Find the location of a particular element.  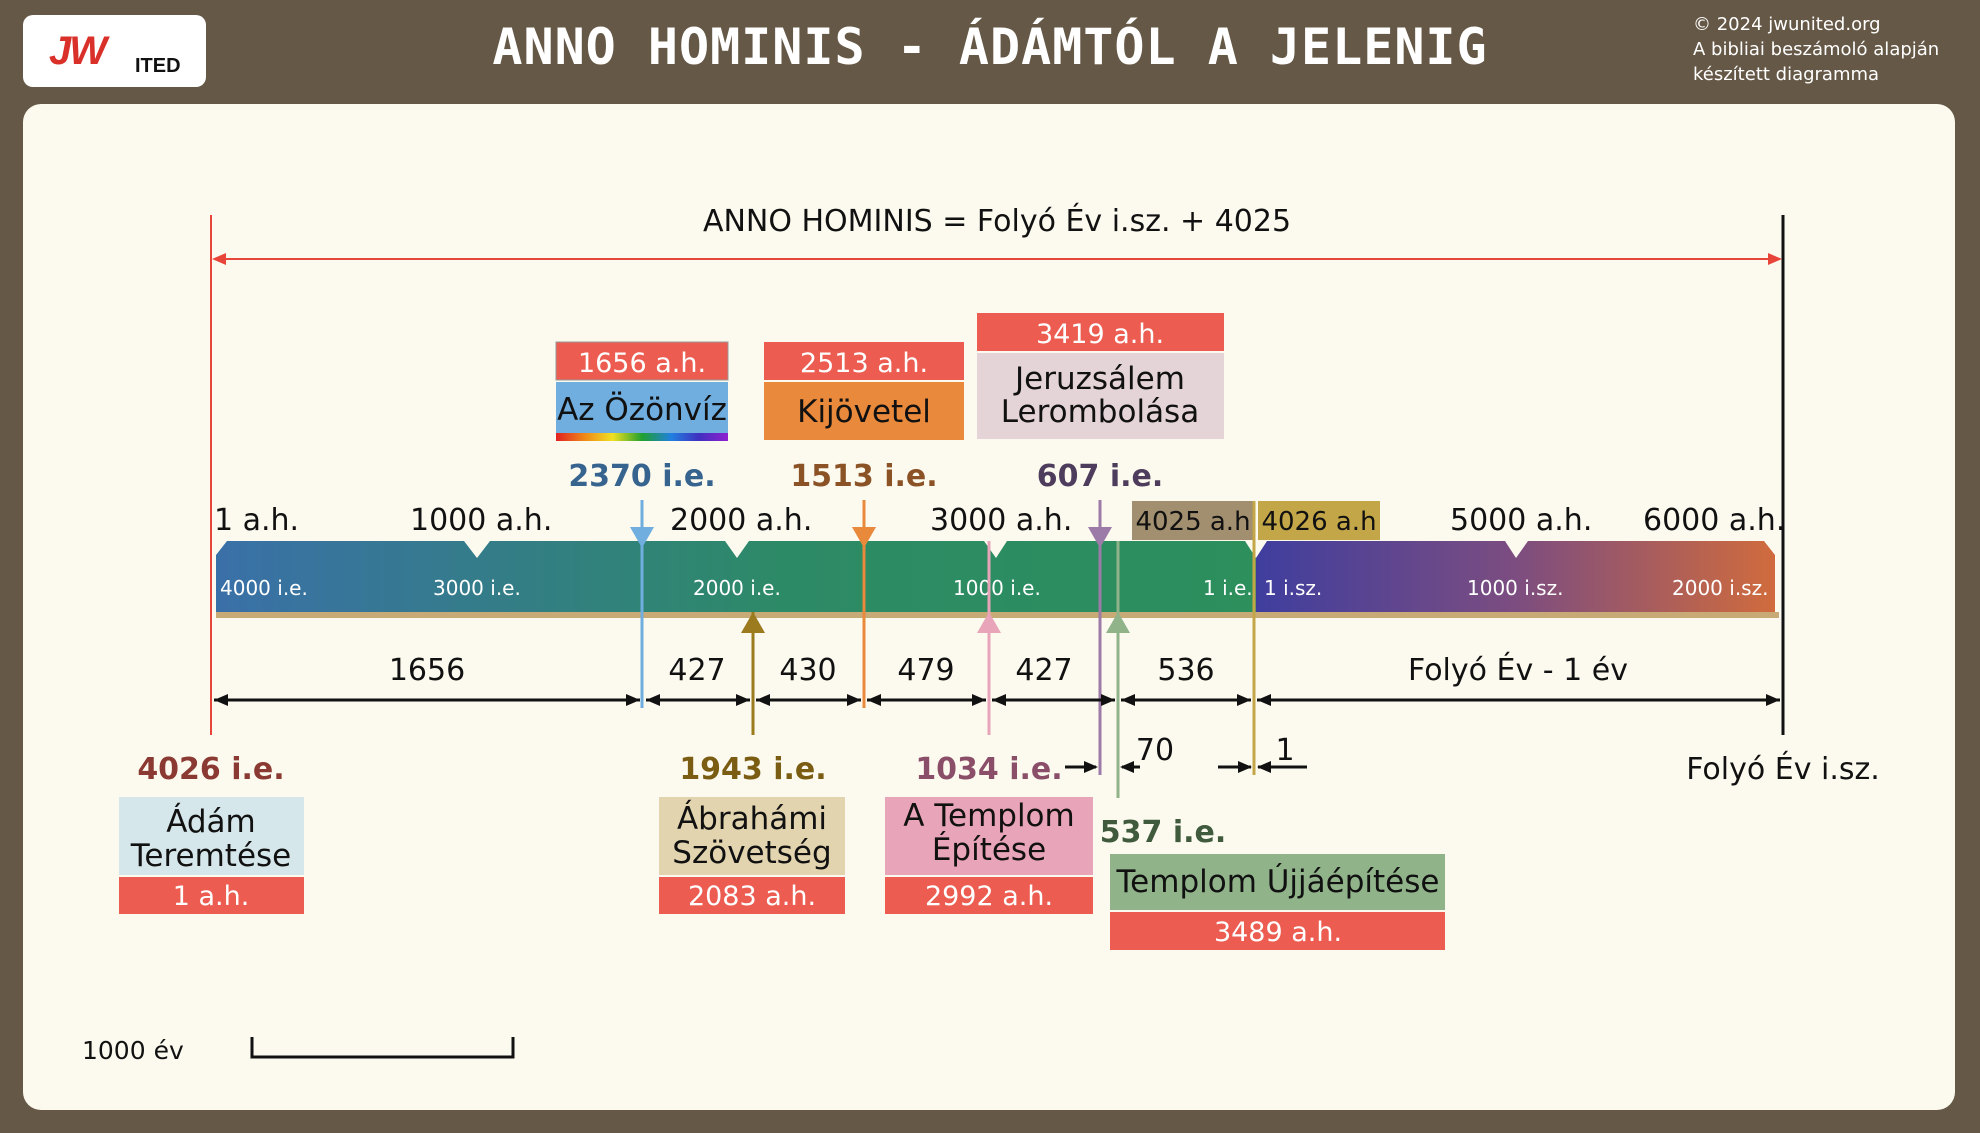

rebuild-ah-box is located at coordinates (1277, 931).